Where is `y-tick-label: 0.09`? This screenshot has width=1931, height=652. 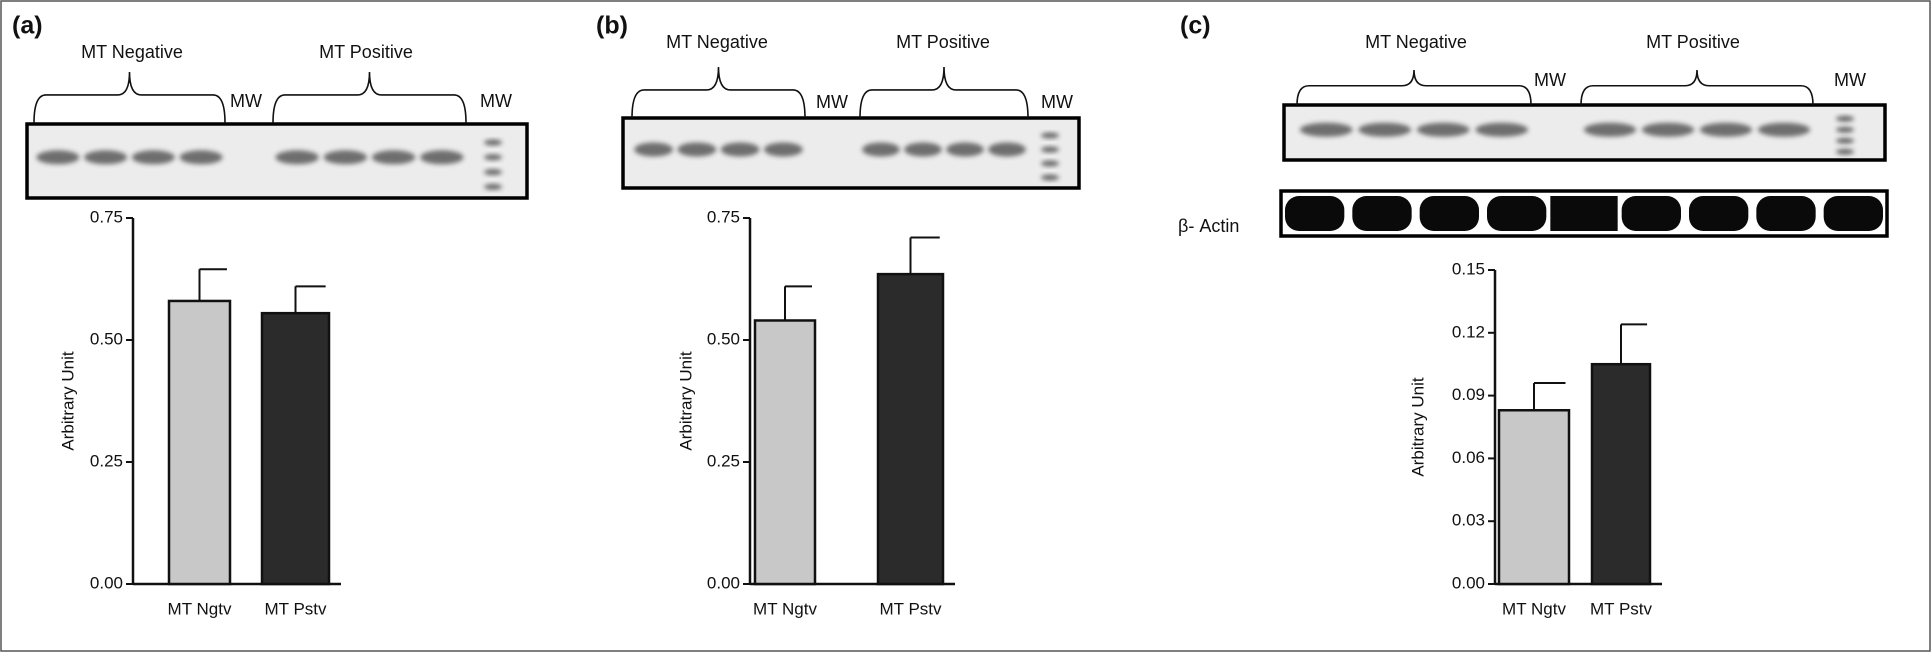
y-tick-label: 0.09 is located at coordinates (1468, 394).